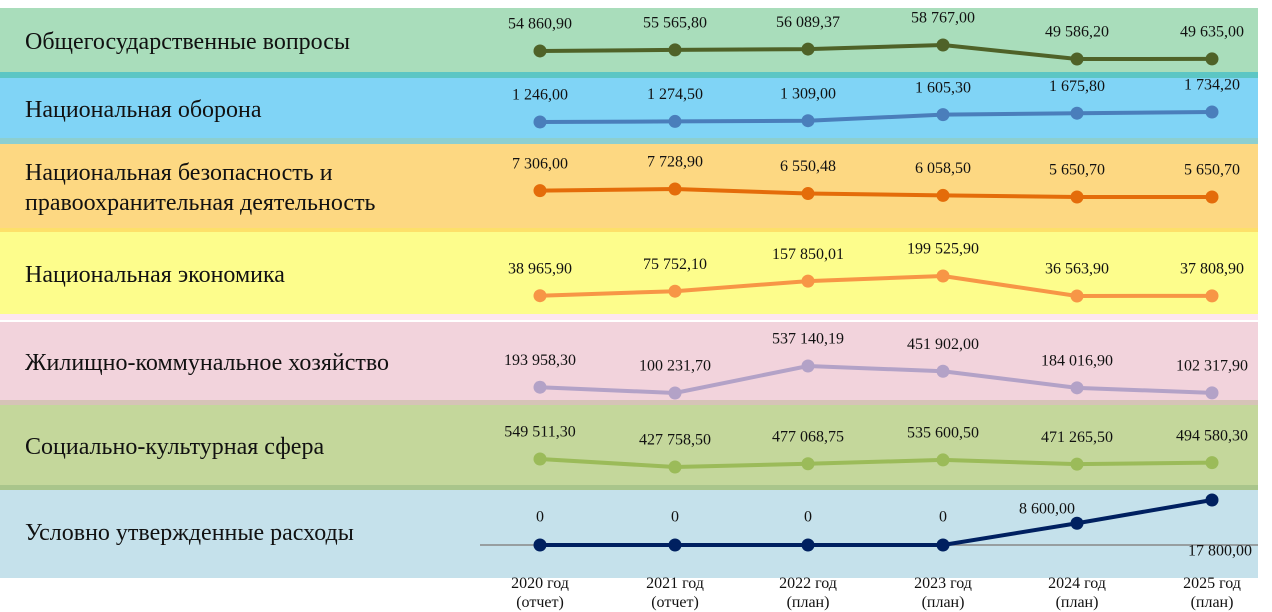  What do you see at coordinates (808, 93) in the screenshot?
I see `value-label: 1 309,00` at bounding box center [808, 93].